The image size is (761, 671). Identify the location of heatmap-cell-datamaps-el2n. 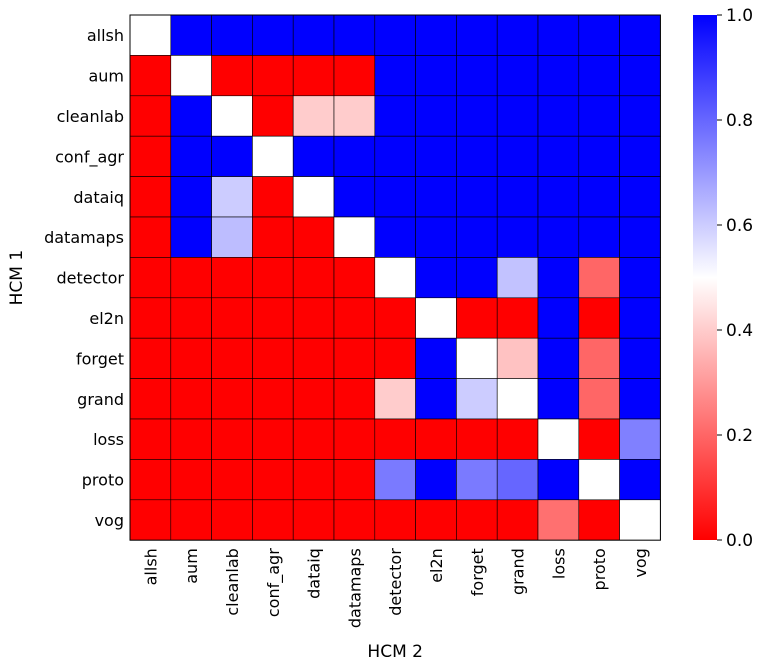
(436, 237).